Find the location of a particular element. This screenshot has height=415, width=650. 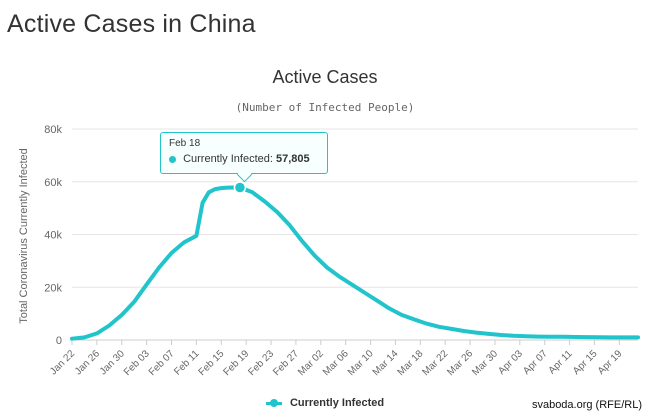

tooltip-value: 57,805 is located at coordinates (293, 159).